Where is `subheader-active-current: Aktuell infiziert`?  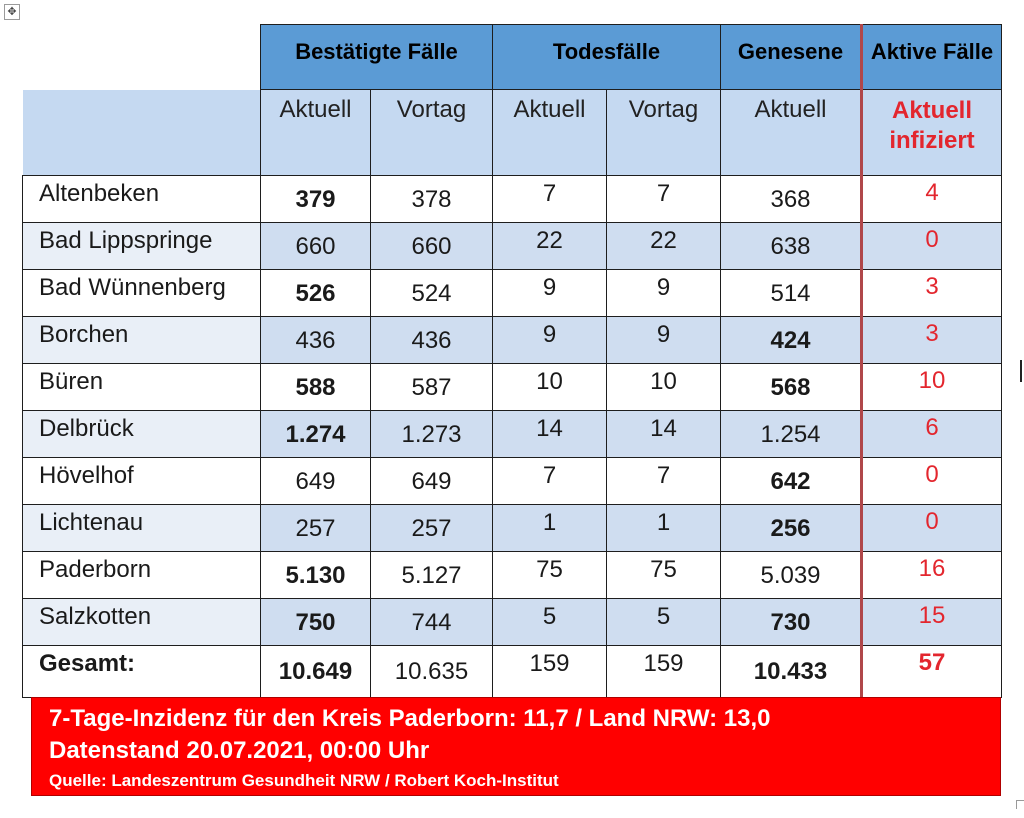 subheader-active-current: Aktuell infiziert is located at coordinates (931, 132).